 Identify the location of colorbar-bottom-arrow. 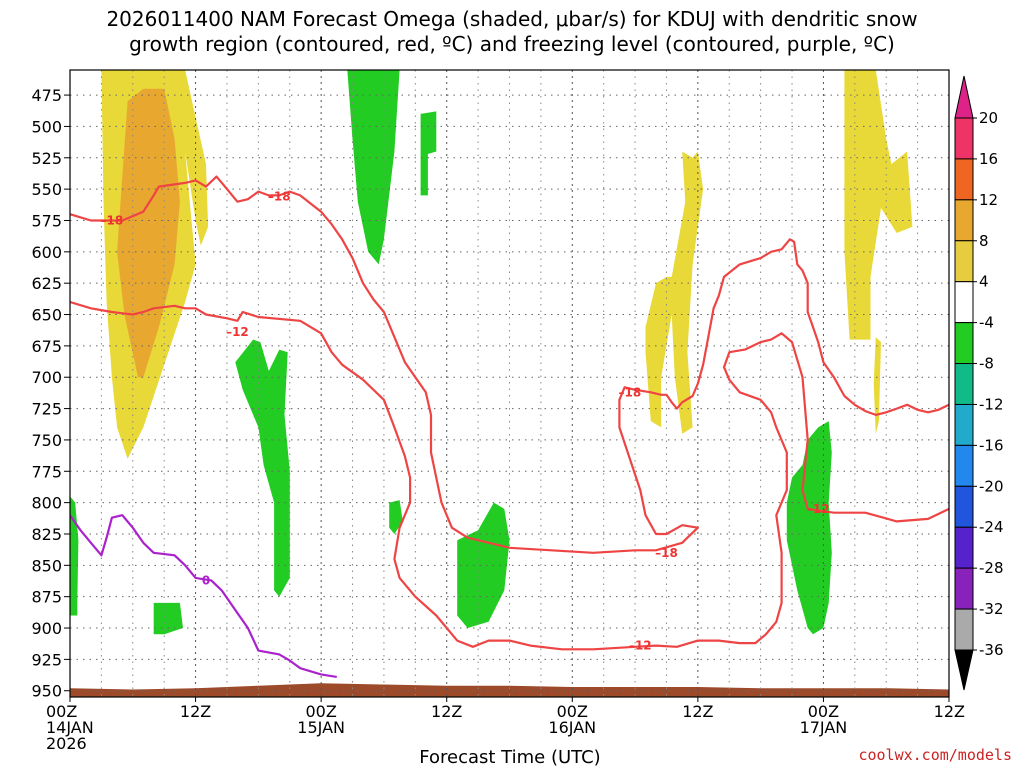
(964, 670).